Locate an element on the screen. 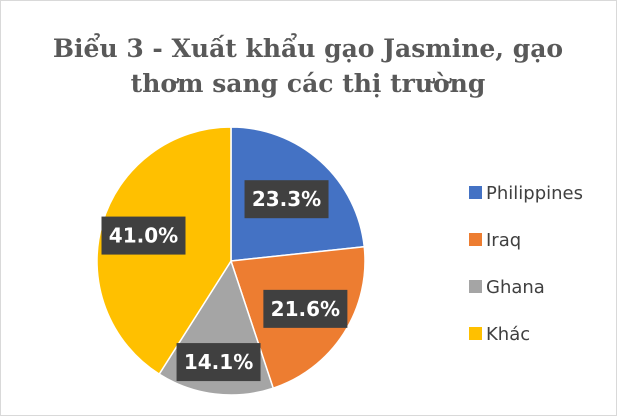  data-label-box-ghana is located at coordinates (218, 362).